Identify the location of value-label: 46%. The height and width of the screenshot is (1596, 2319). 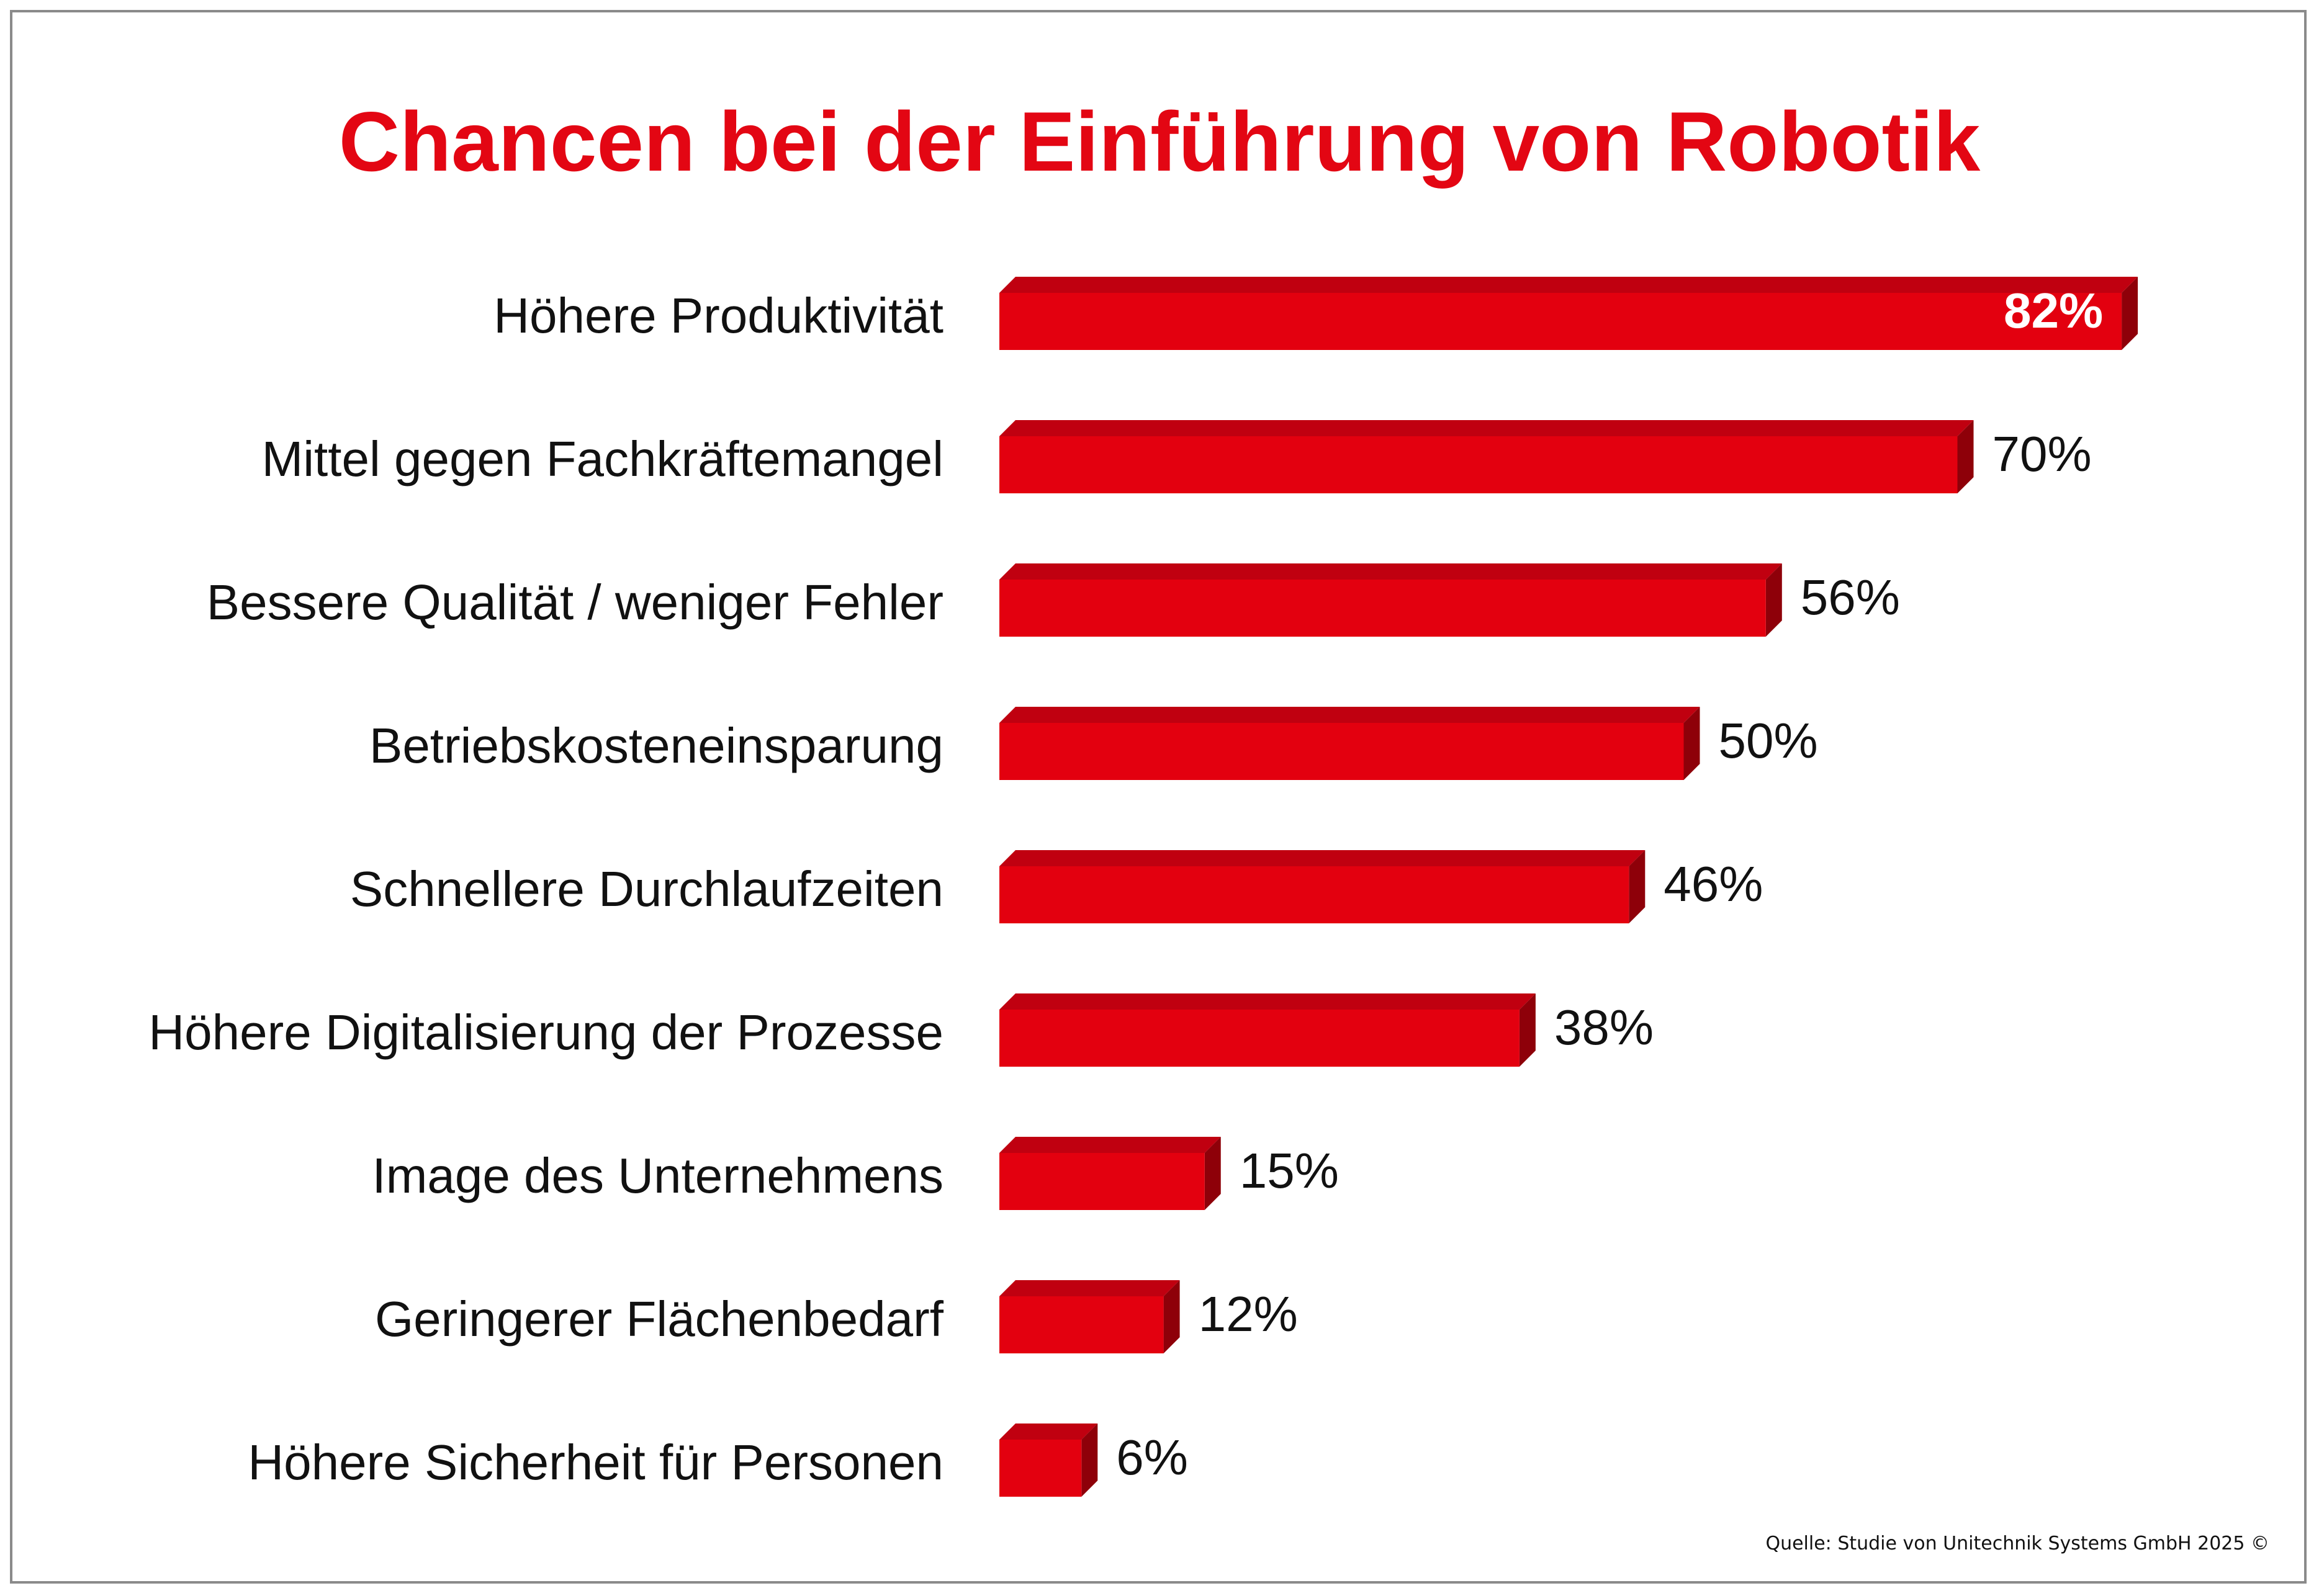
(1713, 884).